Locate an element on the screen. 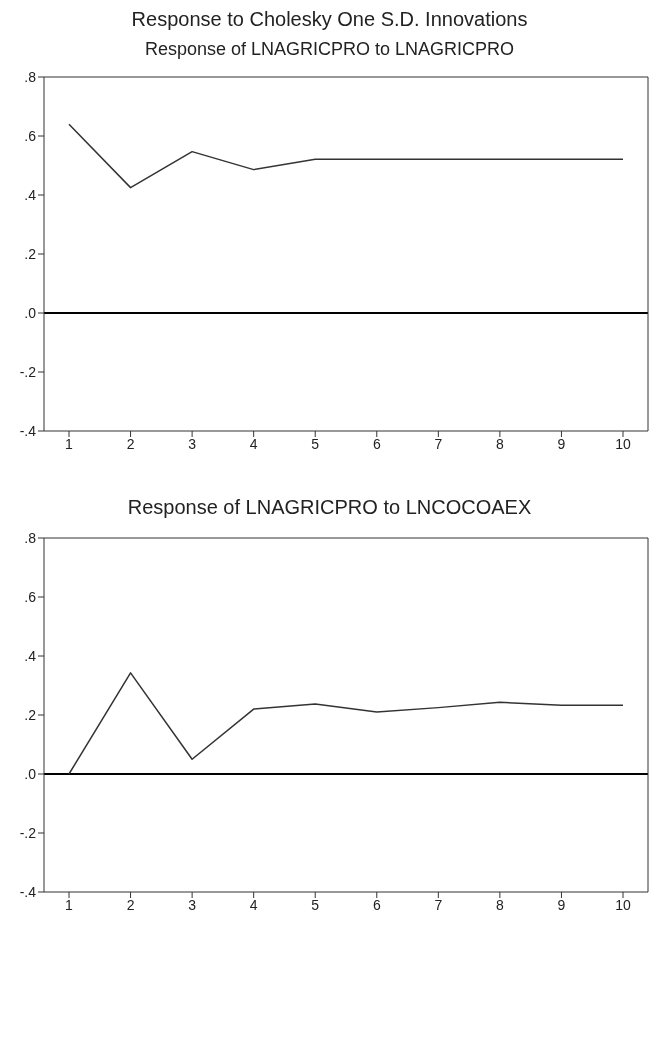 This screenshot has height=1057, width=659. chart-subtitle: Response of LNAGRICPRO to LNAGRICPRO is located at coordinates (329, 49).